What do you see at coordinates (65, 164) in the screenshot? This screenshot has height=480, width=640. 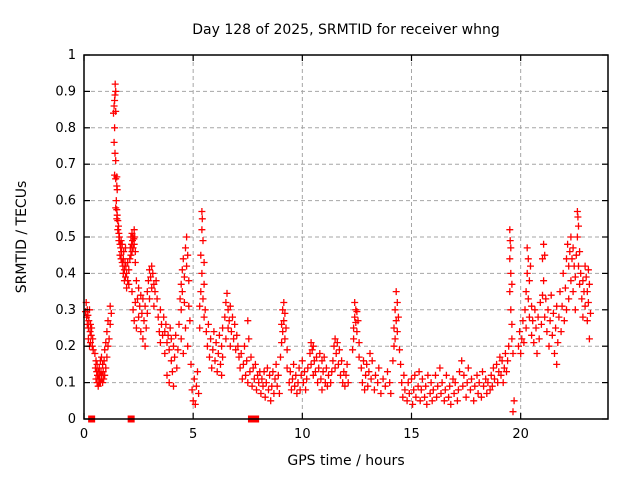 I see `y-tick-label: 0.7` at bounding box center [65, 164].